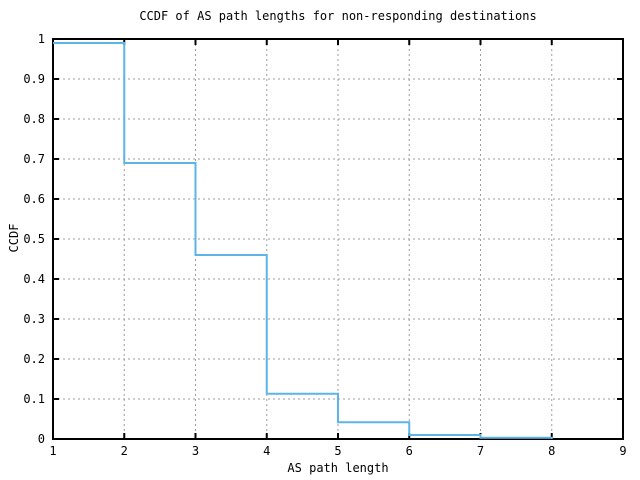  I want to click on y-tick-label: 0.4, so click(34, 279).